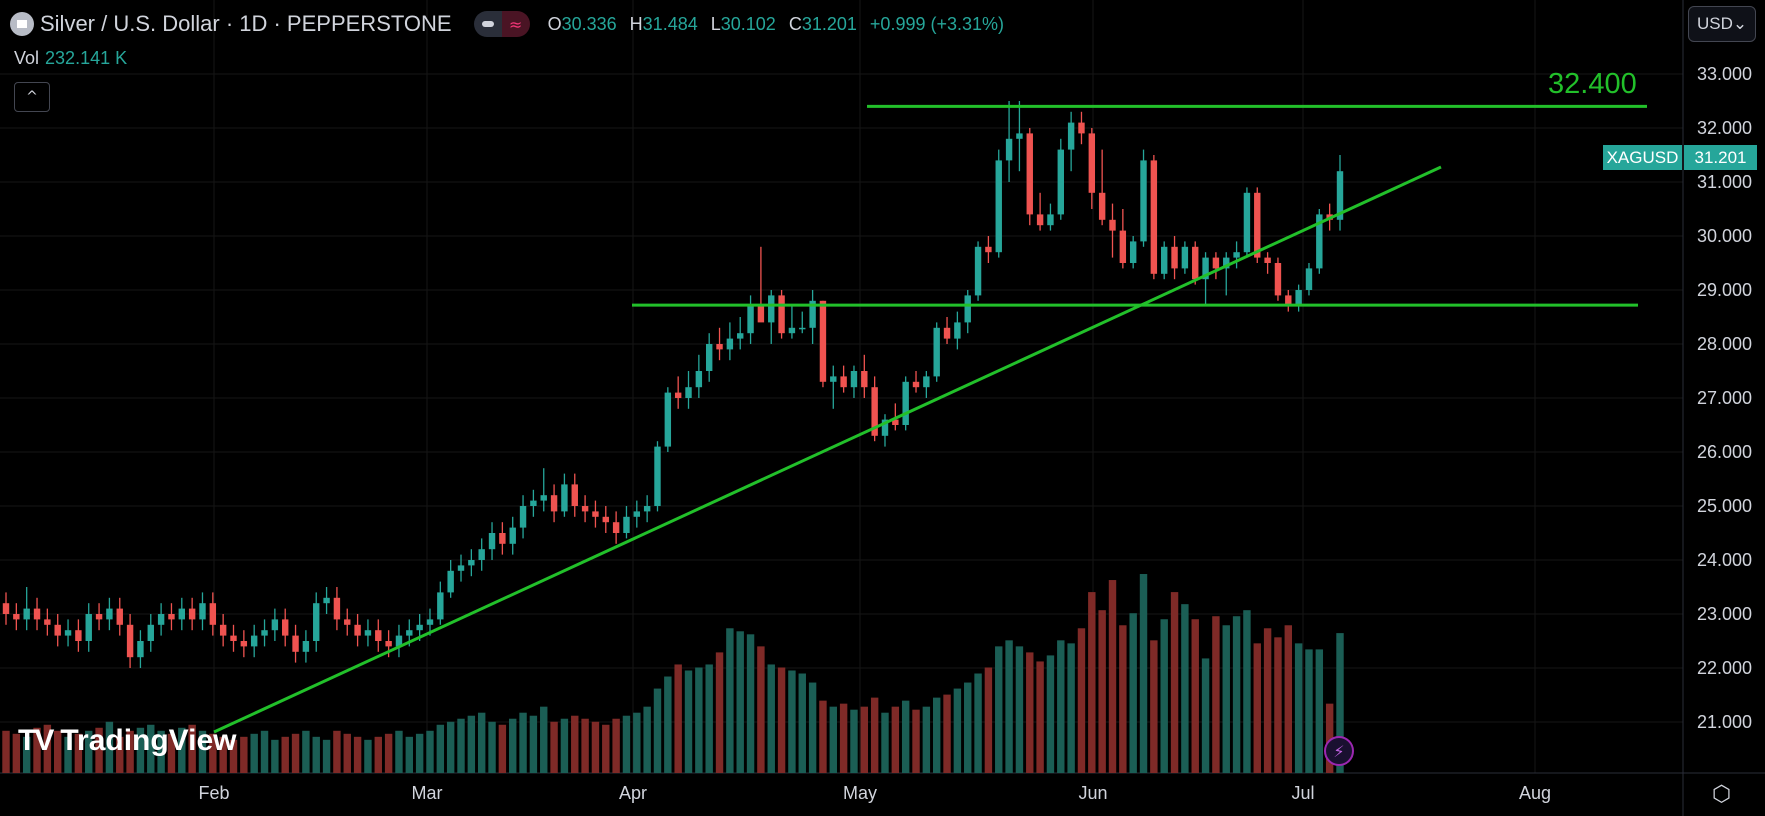  What do you see at coordinates (1725, 74) in the screenshot?
I see `price-tick-label: 33.000` at bounding box center [1725, 74].